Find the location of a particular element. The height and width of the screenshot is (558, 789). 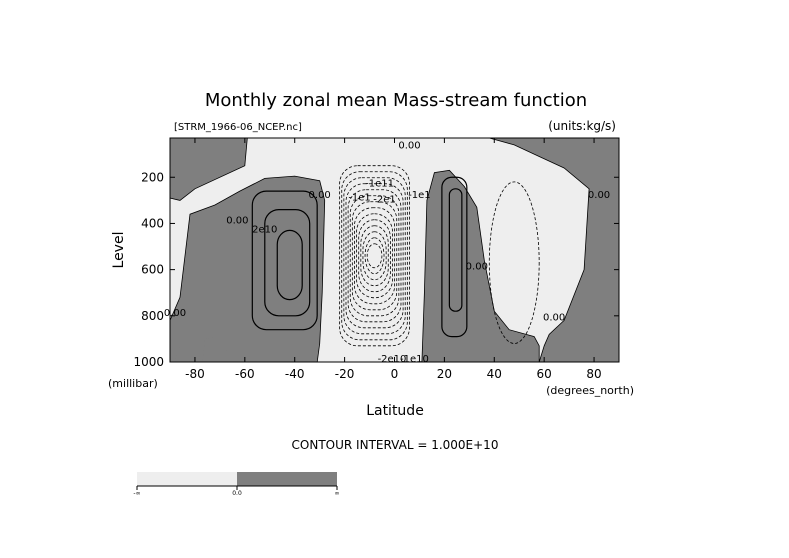

contour-label-11: -2e1 is located at coordinates (384, 200).